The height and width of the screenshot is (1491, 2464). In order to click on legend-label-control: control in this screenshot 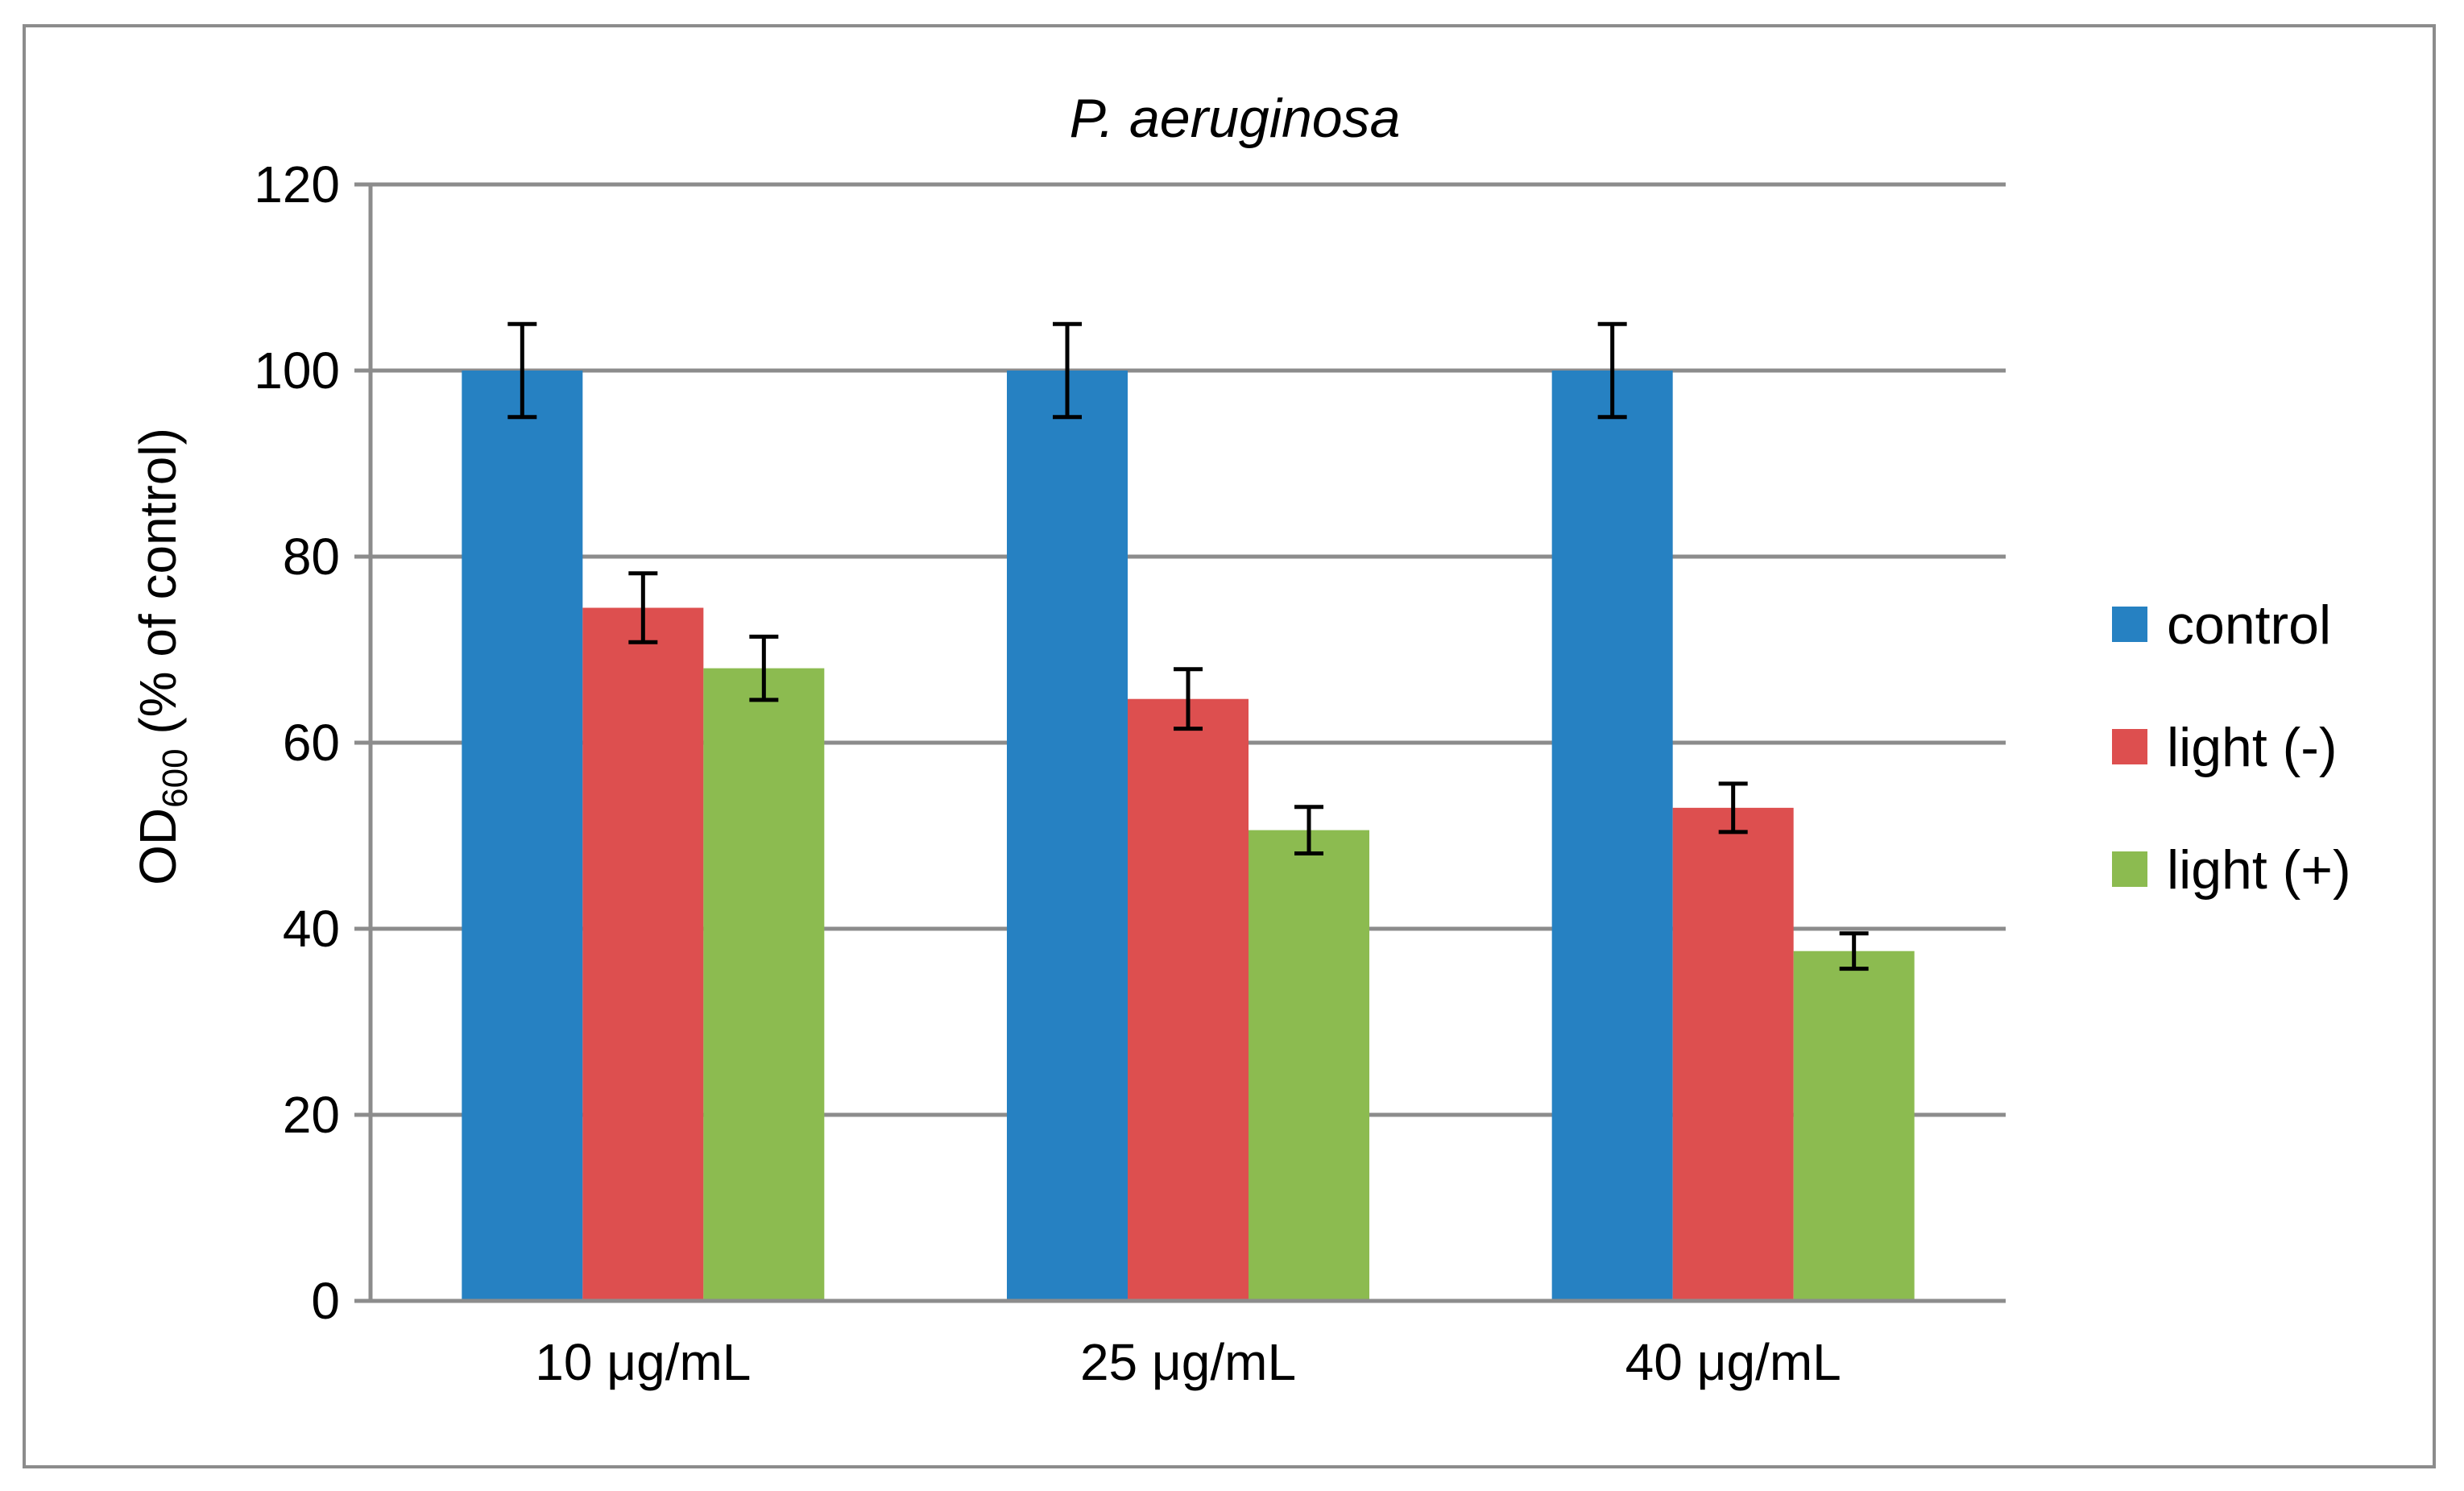, I will do `click(2249, 625)`.